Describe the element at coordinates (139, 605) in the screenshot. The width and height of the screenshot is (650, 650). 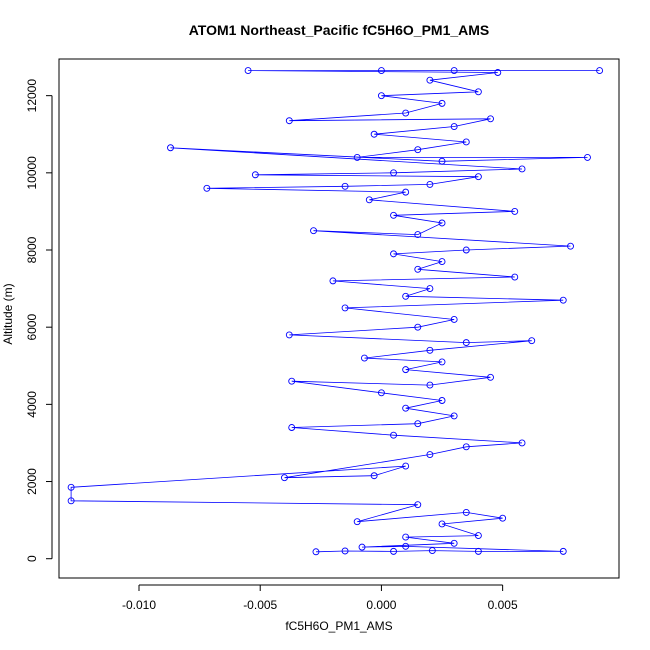
I see `x-tick-label: -0.010` at that location.